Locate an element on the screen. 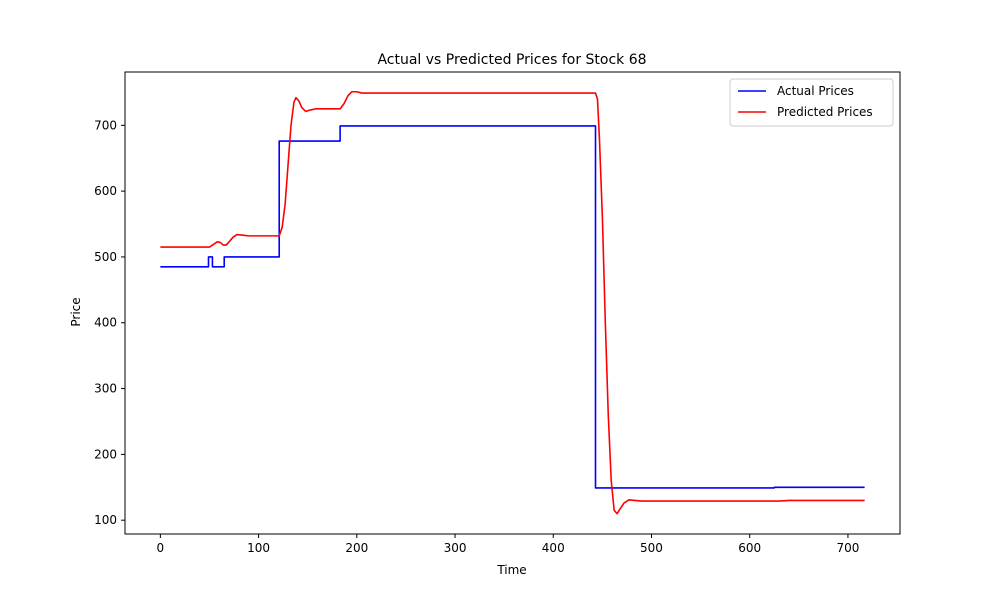 Image resolution: width=1000 pixels, height=600 pixels. y-tick-label: 300 is located at coordinates (105, 389).